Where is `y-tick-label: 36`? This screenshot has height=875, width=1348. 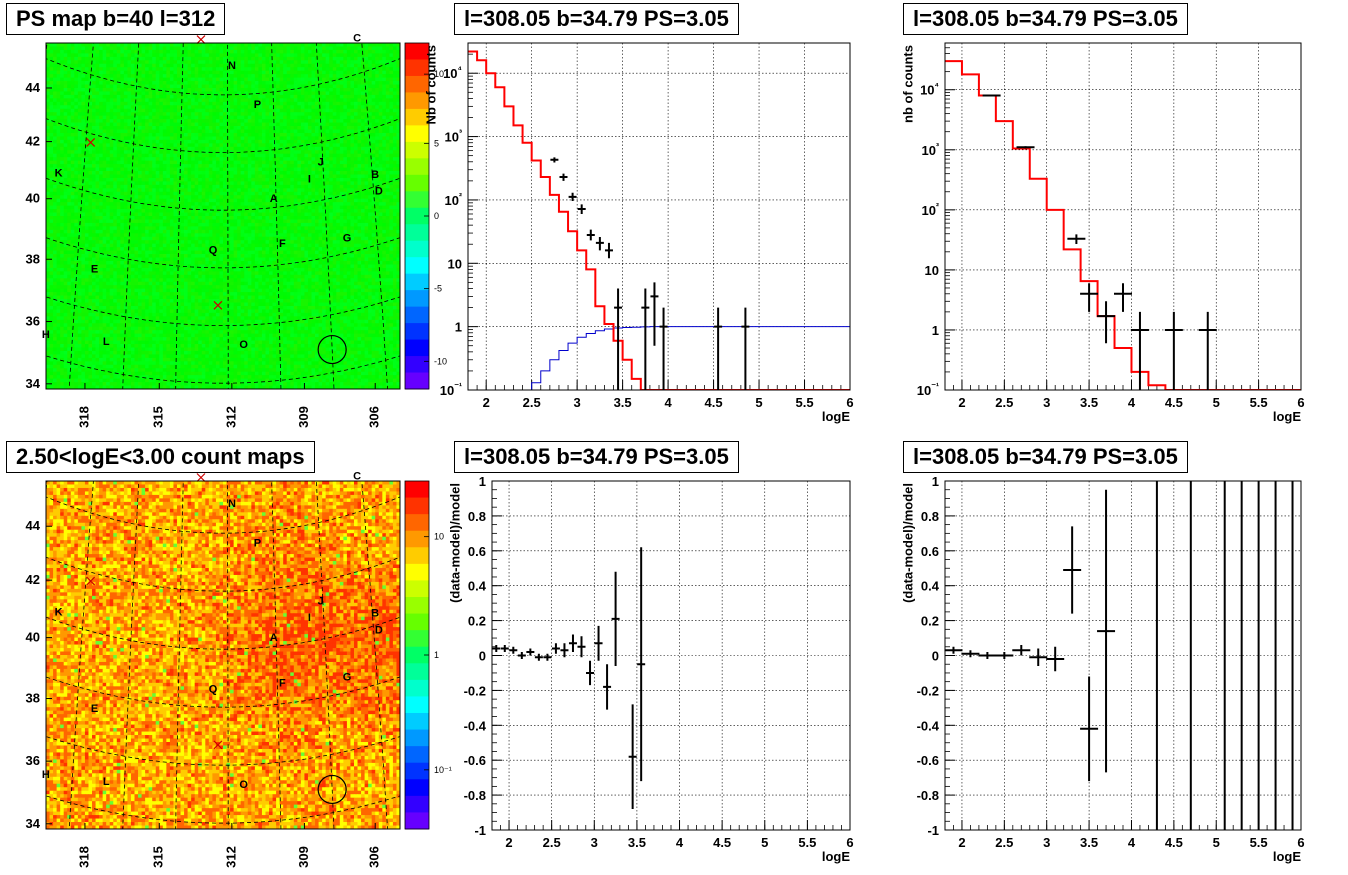
y-tick-label: 36 is located at coordinates (33, 760).